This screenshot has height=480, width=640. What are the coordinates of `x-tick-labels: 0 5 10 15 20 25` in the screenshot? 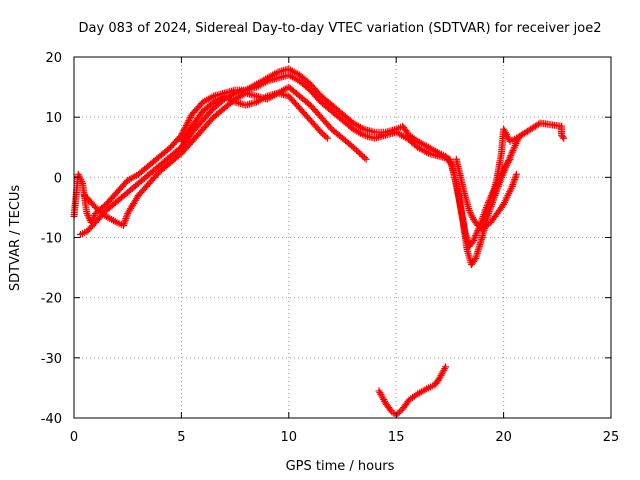 It's located at (344, 437).